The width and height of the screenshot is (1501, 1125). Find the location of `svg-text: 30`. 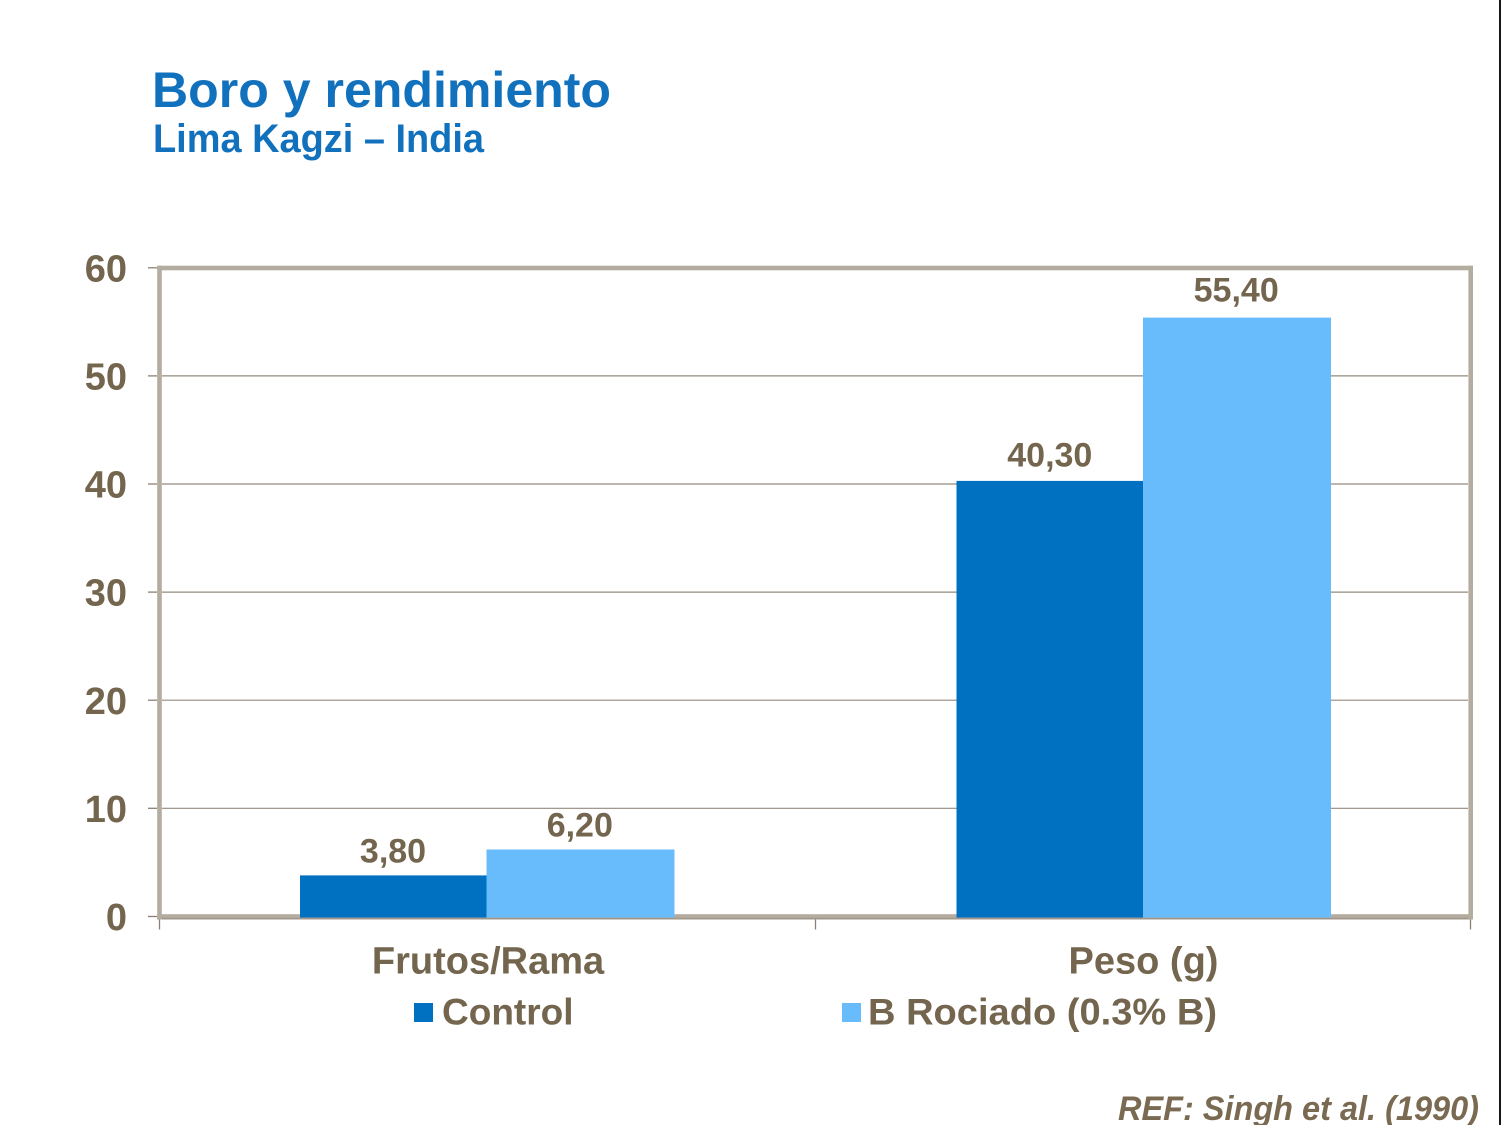

svg-text: 30 is located at coordinates (106, 594).